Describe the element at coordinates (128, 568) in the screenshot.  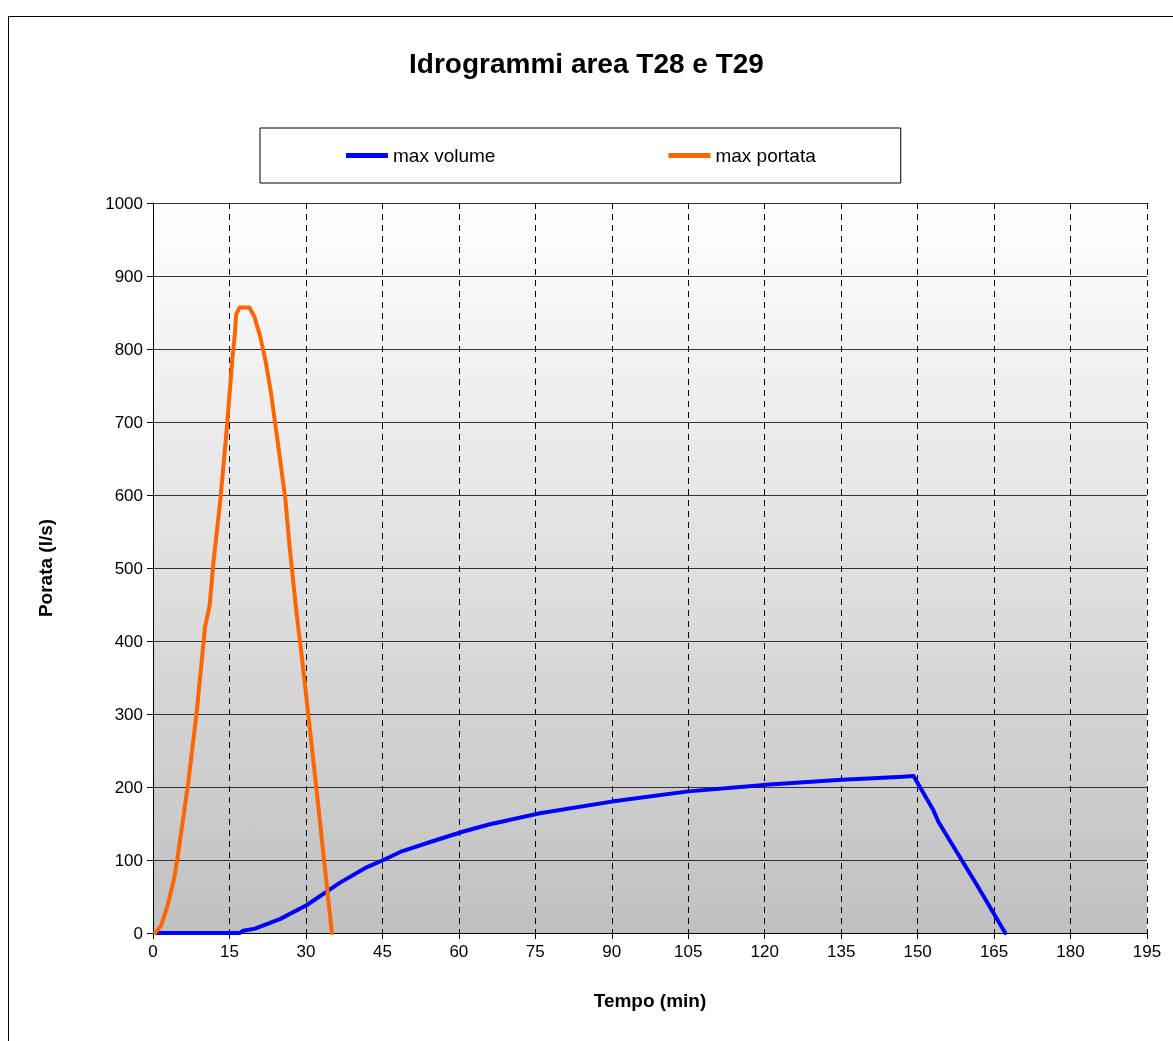
I see `y-tick-label: 500` at that location.